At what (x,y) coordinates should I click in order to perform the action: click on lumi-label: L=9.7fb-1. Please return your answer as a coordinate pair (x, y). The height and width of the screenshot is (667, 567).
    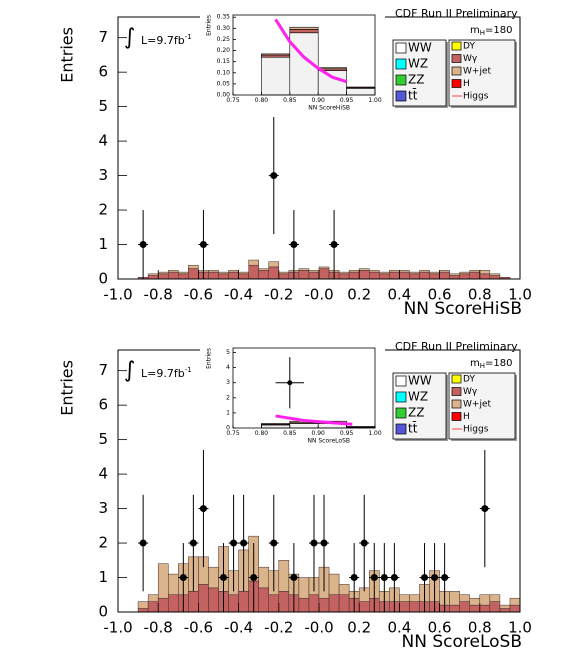
    Looking at the image, I should click on (166, 40).